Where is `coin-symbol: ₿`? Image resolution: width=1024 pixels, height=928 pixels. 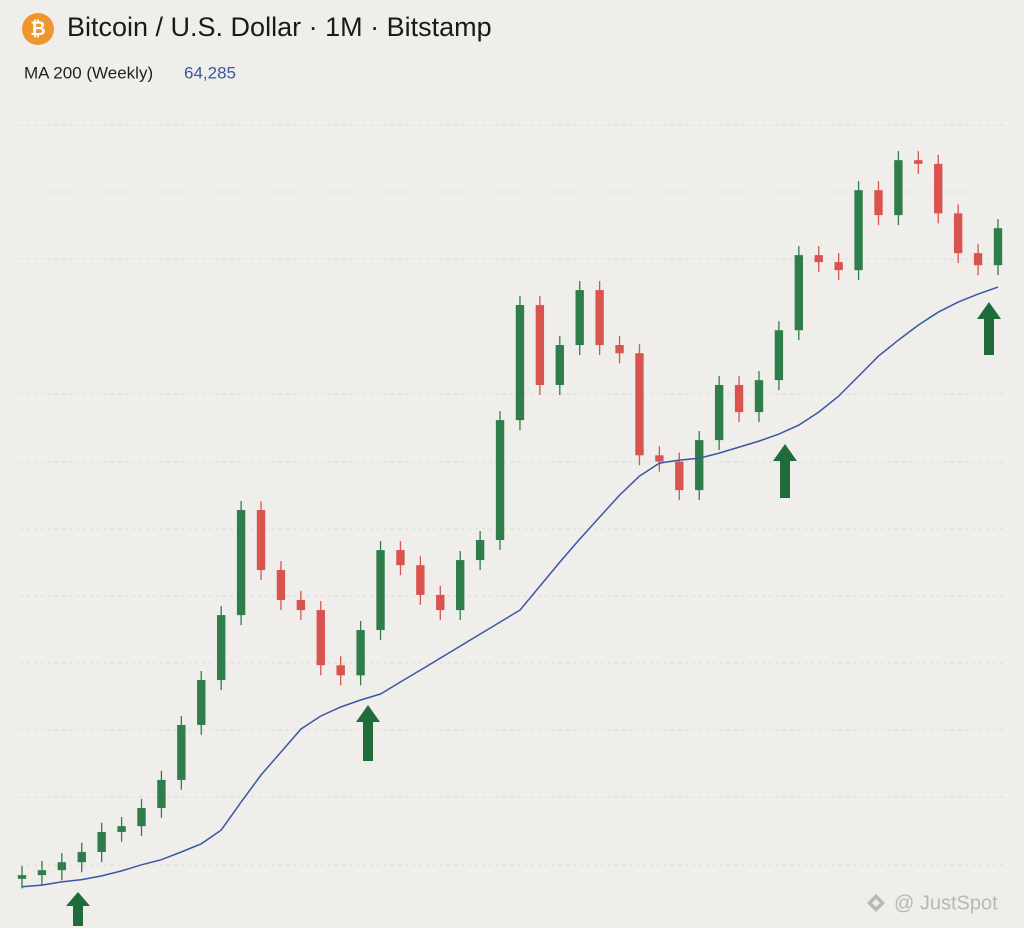
coin-symbol: ₿ is located at coordinates (37, 29).